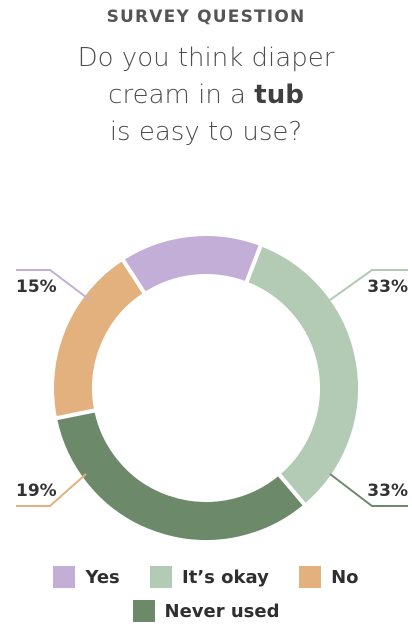 This screenshot has height=627, width=412. Describe the element at coordinates (329, 577) in the screenshot. I see `legend-item-no: No` at that location.